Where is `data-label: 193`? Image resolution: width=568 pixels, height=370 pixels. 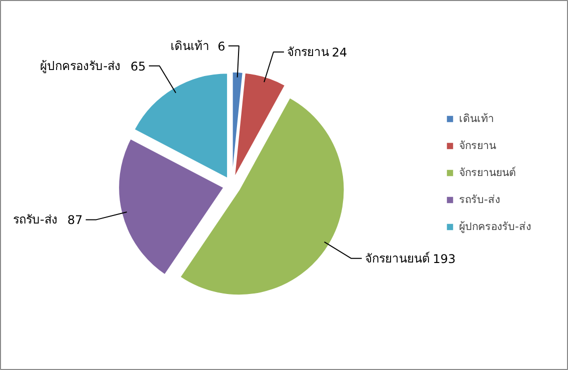
data-label: 193 is located at coordinates (444, 259).